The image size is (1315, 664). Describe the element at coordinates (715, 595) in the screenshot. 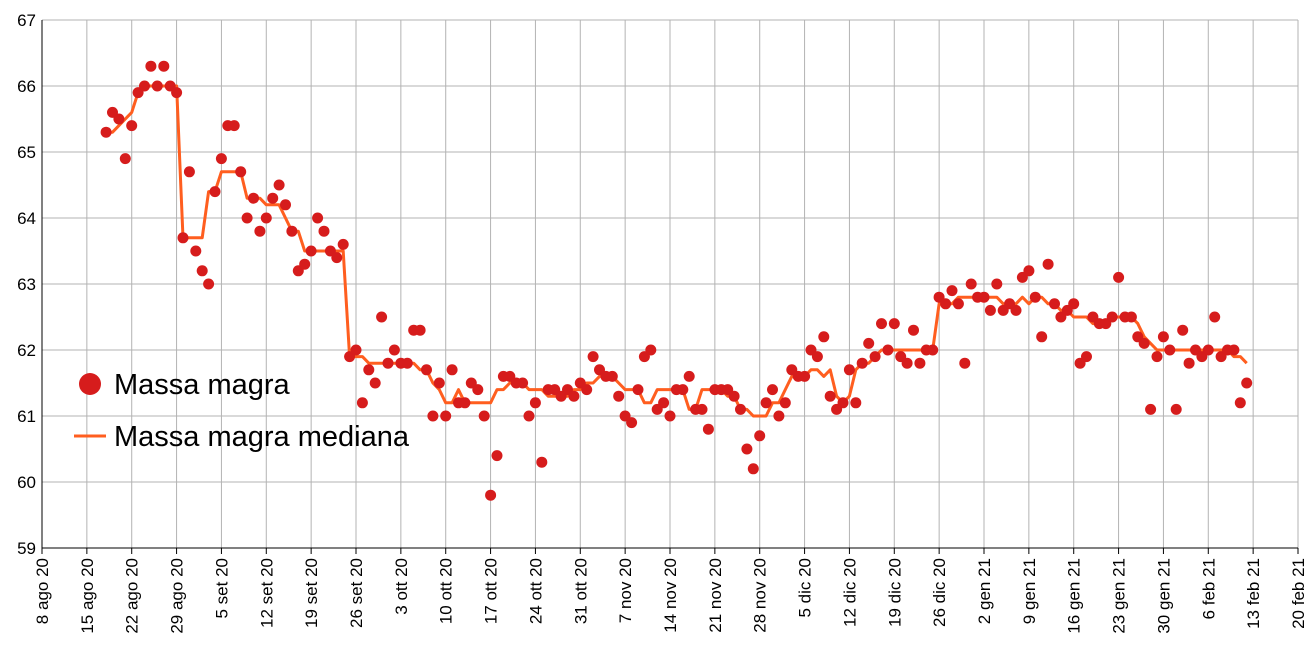

I see `x-tick-label: 21 nov 20` at that location.